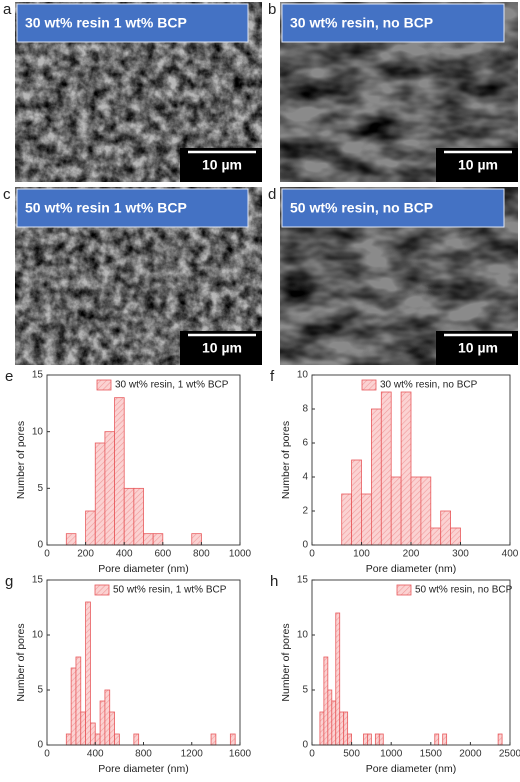  Describe the element at coordinates (305, 409) in the screenshot. I see `y-tick-label: 8` at that location.